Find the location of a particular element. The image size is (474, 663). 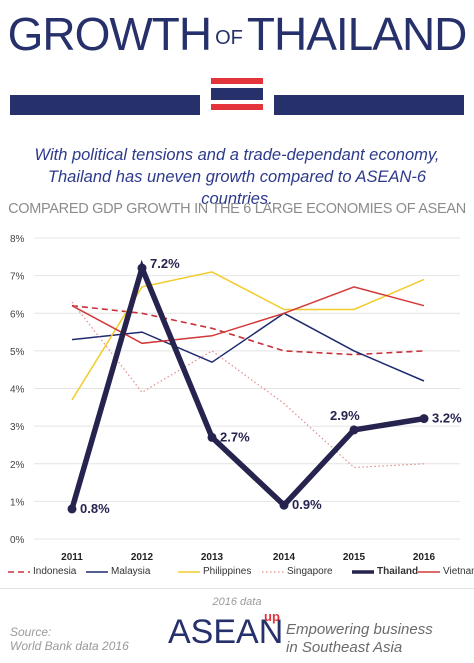

y-tick-label: 1% is located at coordinates (17, 502).